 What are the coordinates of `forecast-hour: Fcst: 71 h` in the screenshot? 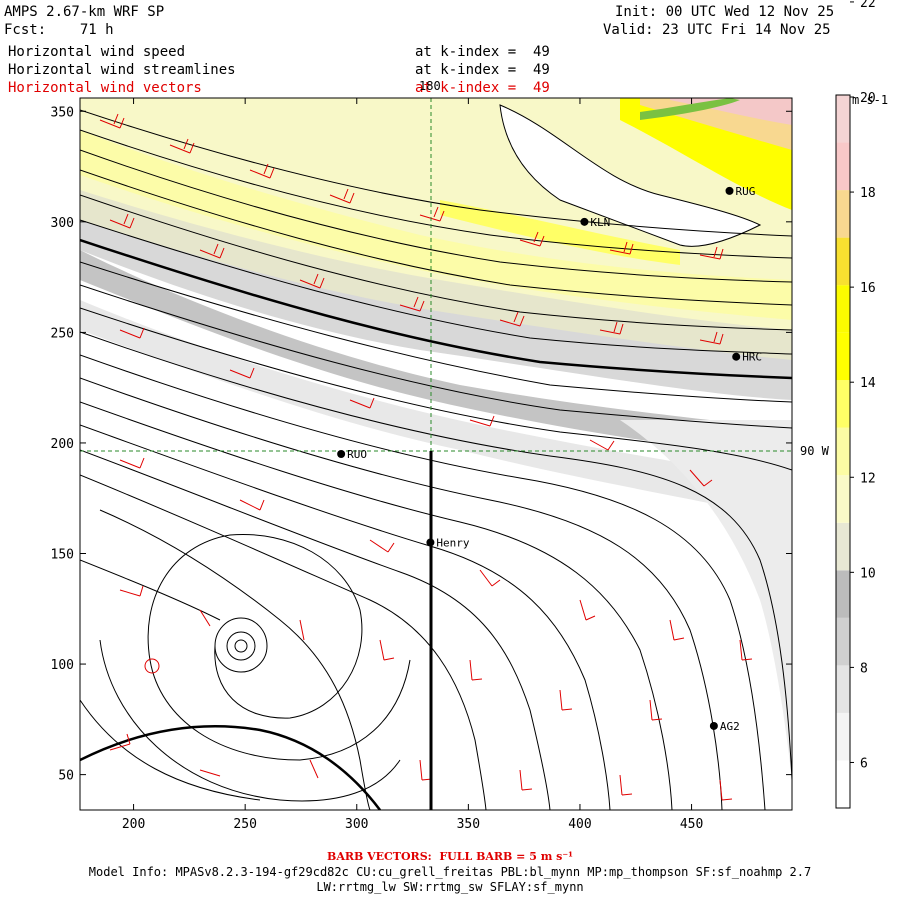 It's located at (59, 30).